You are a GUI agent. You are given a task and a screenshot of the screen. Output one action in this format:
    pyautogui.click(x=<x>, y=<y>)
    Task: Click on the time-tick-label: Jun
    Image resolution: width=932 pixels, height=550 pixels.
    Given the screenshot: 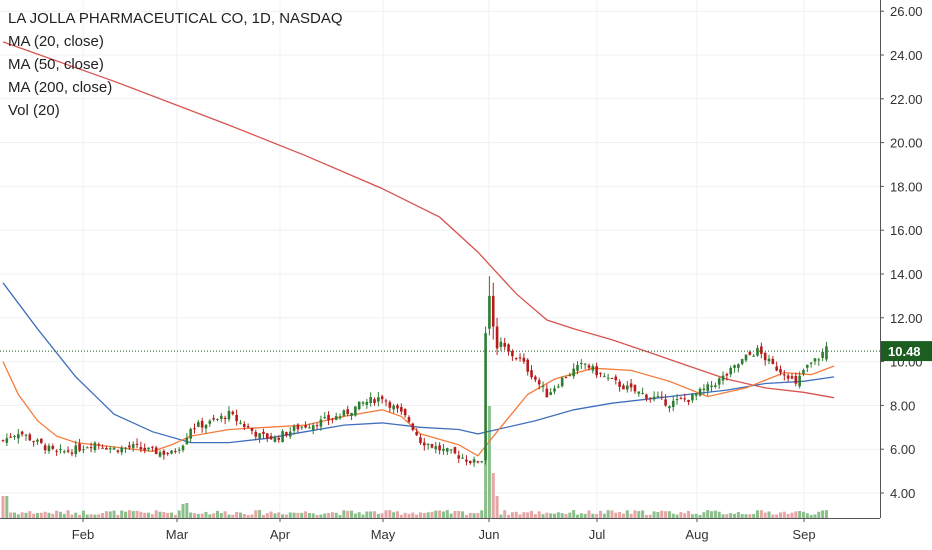 What is the action you would take?
    pyautogui.click(x=489, y=534)
    